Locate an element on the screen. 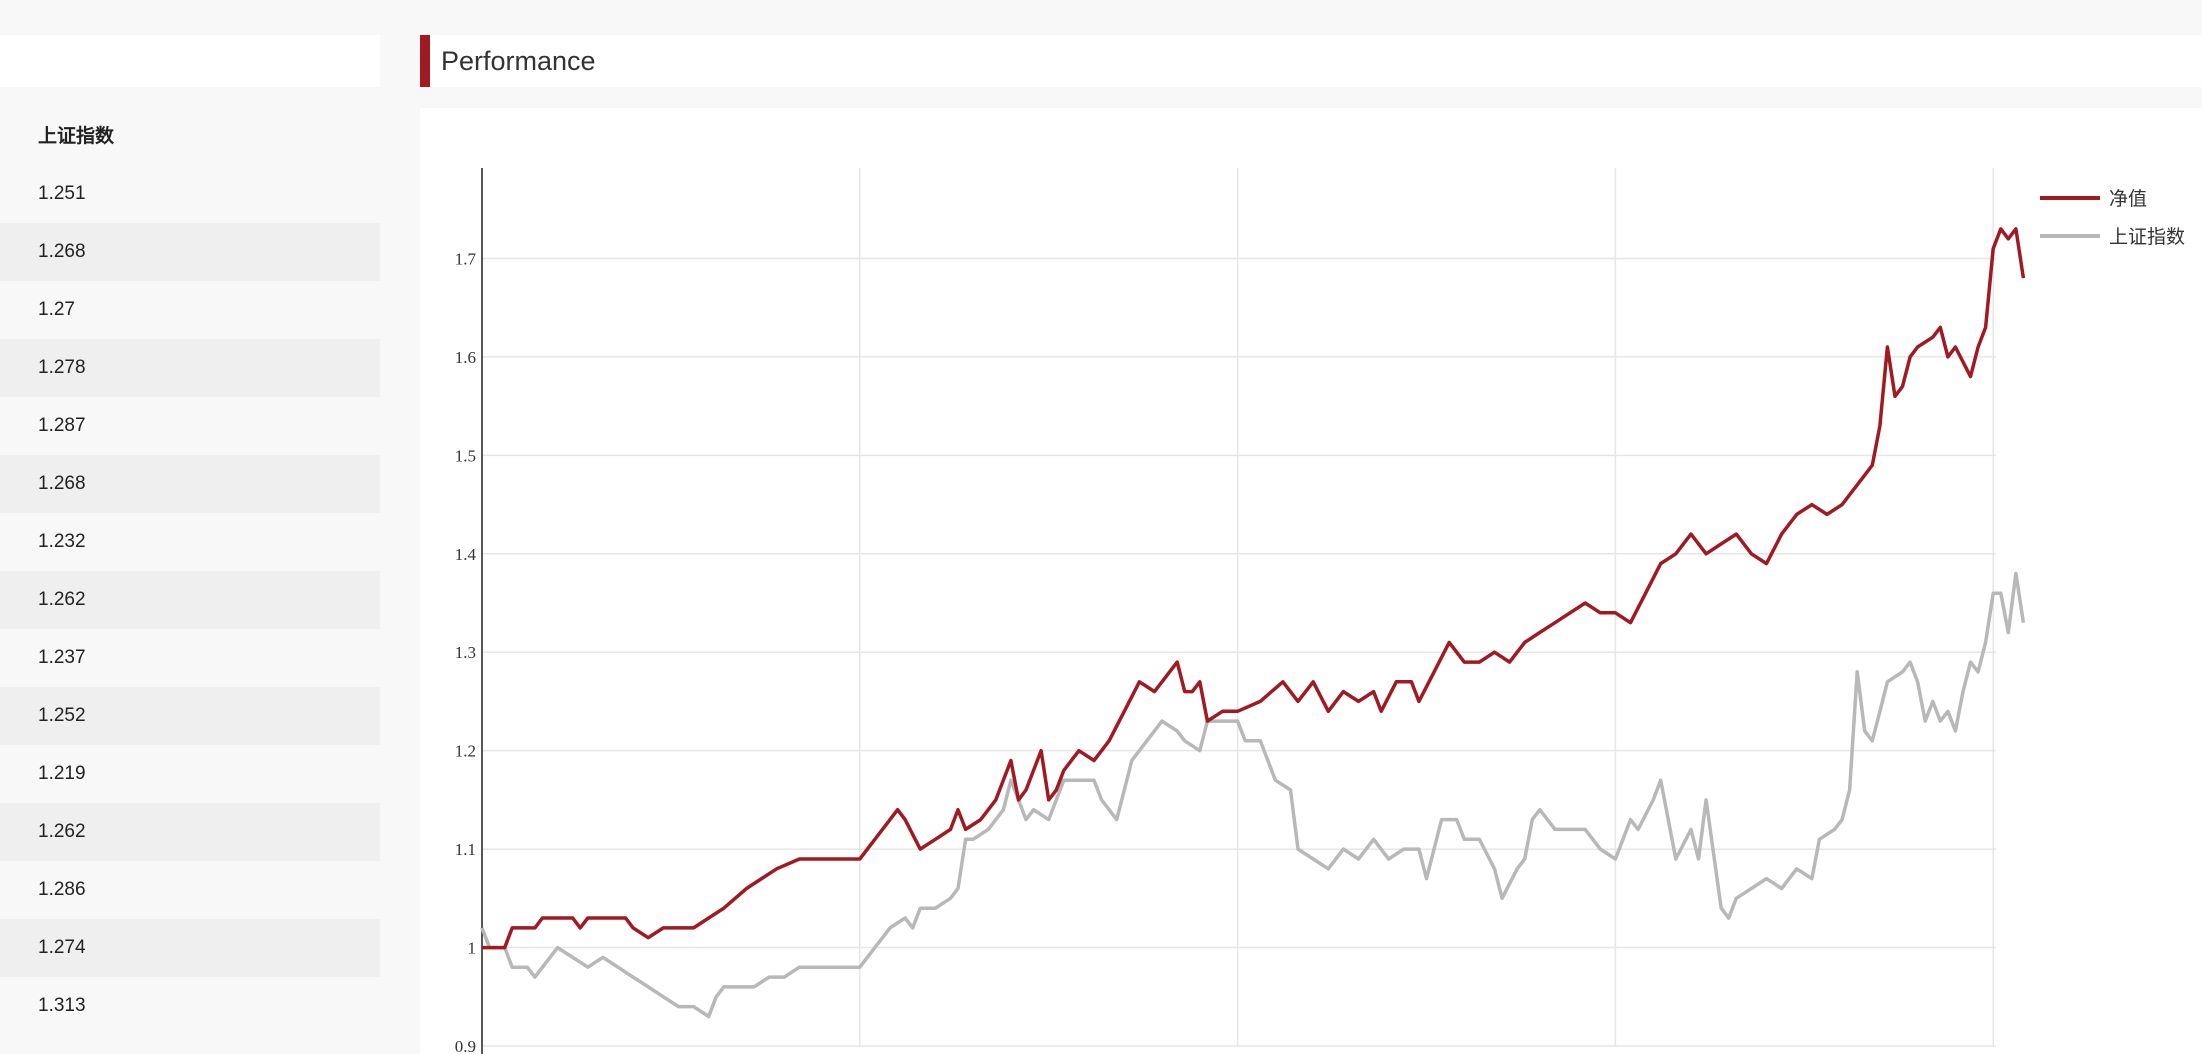 This screenshot has width=2202, height=1054. table-row: 1.278 is located at coordinates (190, 368).